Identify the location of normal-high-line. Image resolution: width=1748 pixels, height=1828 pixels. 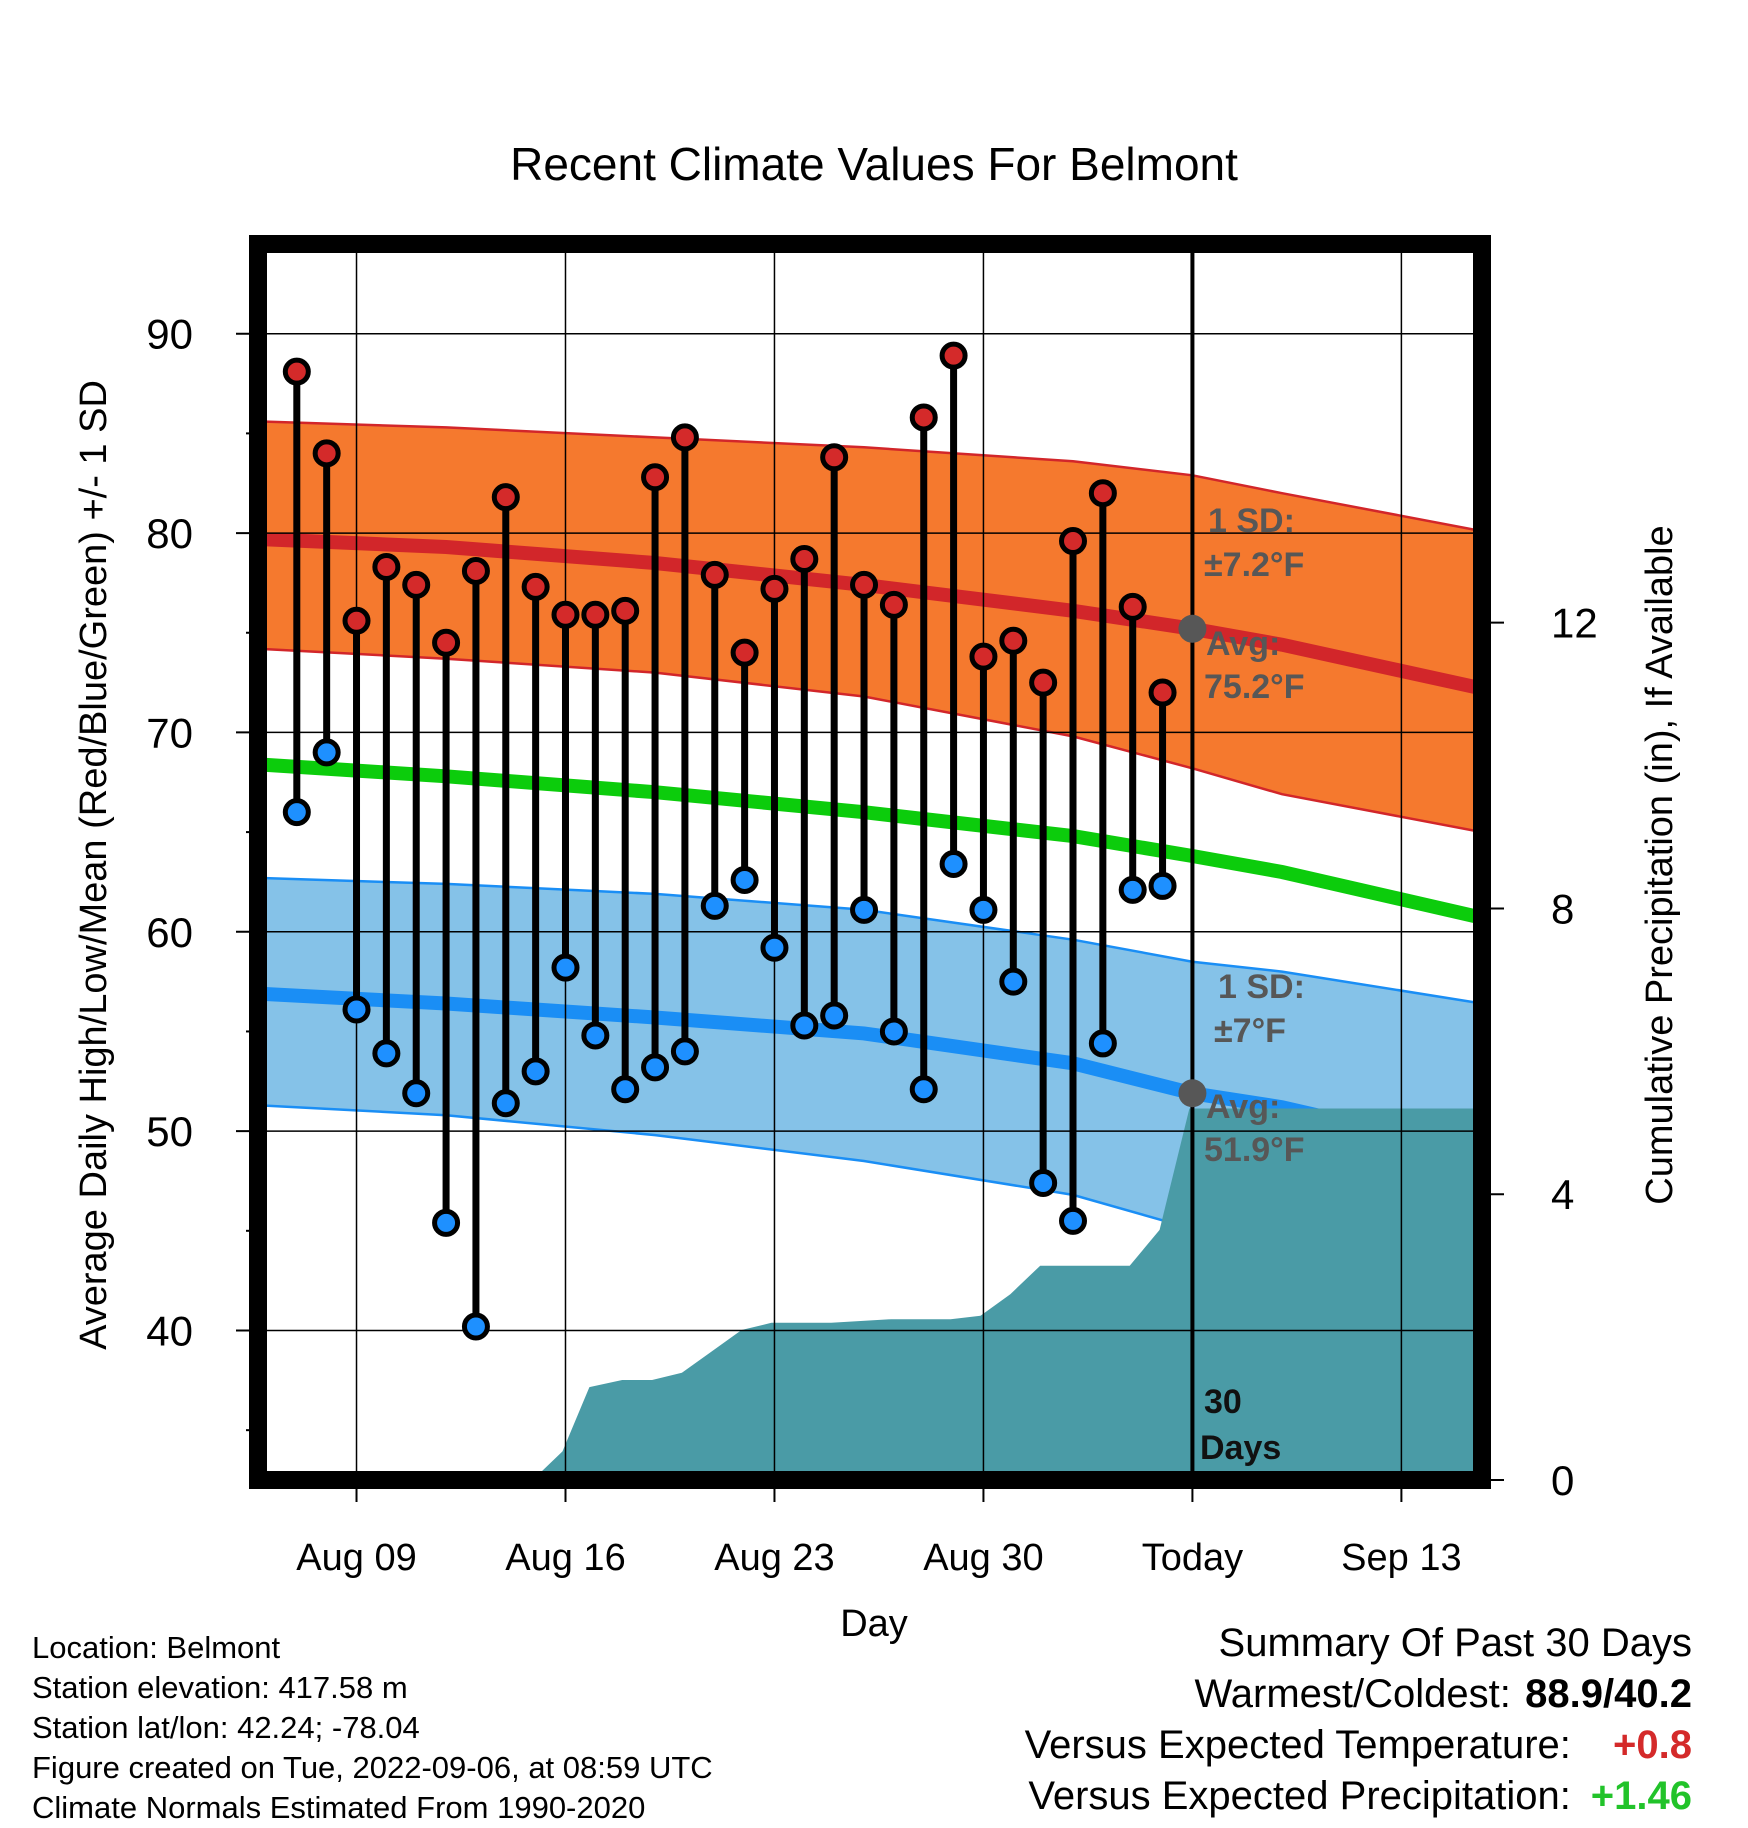
(870, 614).